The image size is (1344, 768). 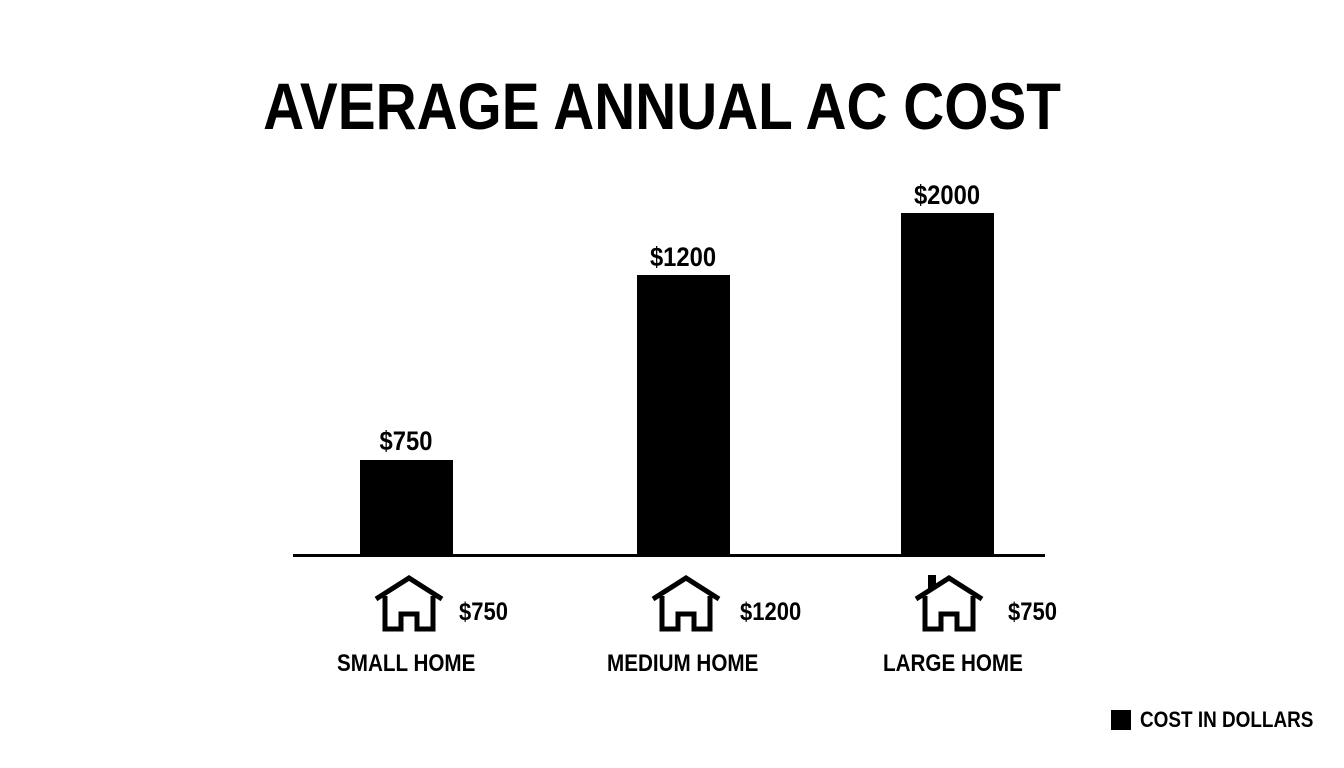 What do you see at coordinates (406, 663) in the screenshot?
I see `category-name: SMALL HOME` at bounding box center [406, 663].